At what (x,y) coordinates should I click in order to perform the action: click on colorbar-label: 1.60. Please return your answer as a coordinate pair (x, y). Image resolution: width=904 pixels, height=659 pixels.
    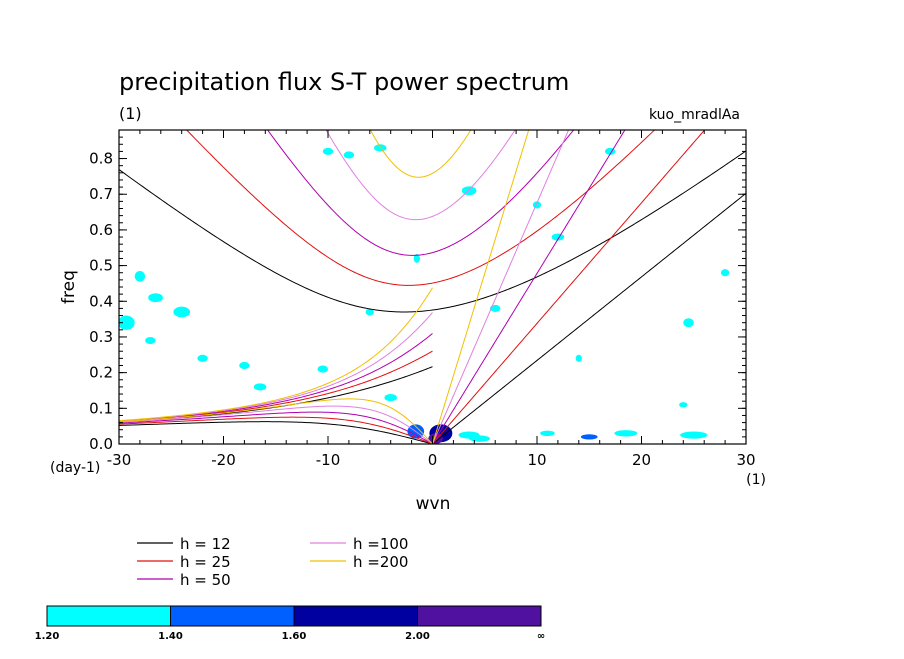
    Looking at the image, I should click on (294, 636).